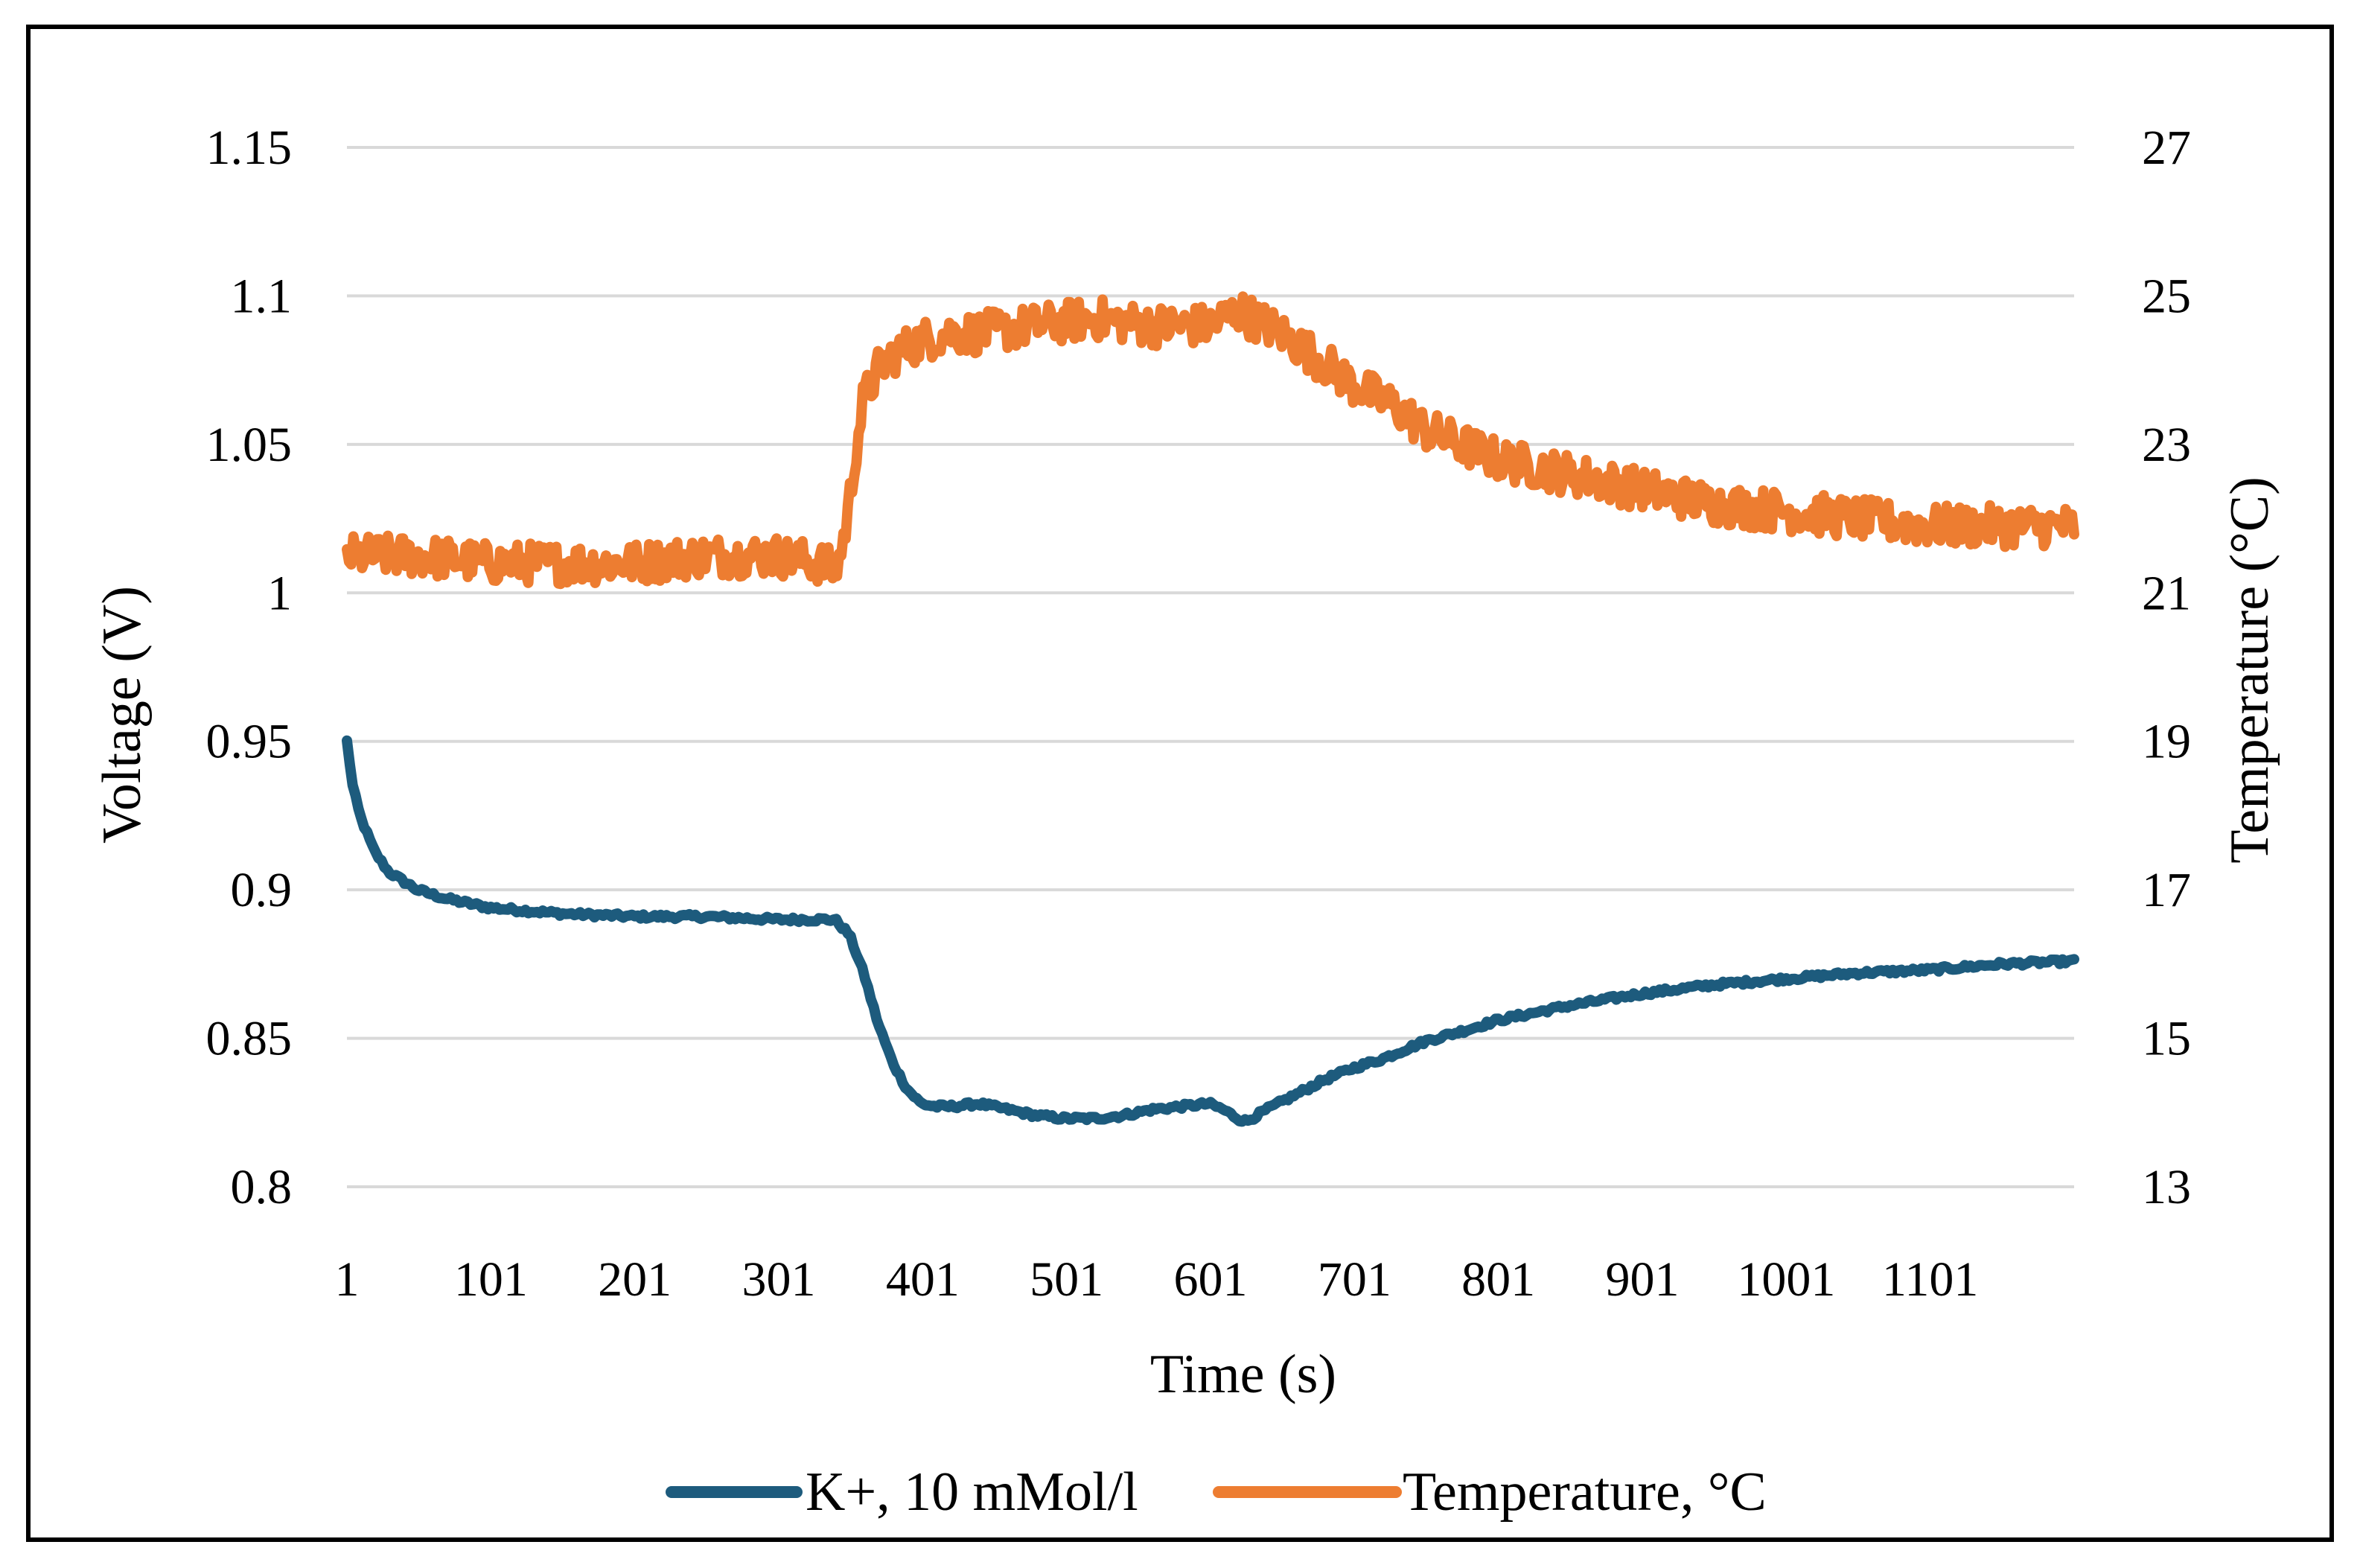  I want to click on y2-tick-label: 21, so click(2166, 593).